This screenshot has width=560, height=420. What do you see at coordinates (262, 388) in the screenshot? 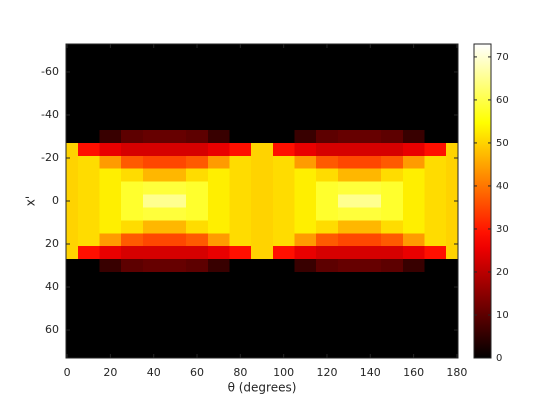
I see `x-axis-label: θ (degrees)` at bounding box center [262, 388].